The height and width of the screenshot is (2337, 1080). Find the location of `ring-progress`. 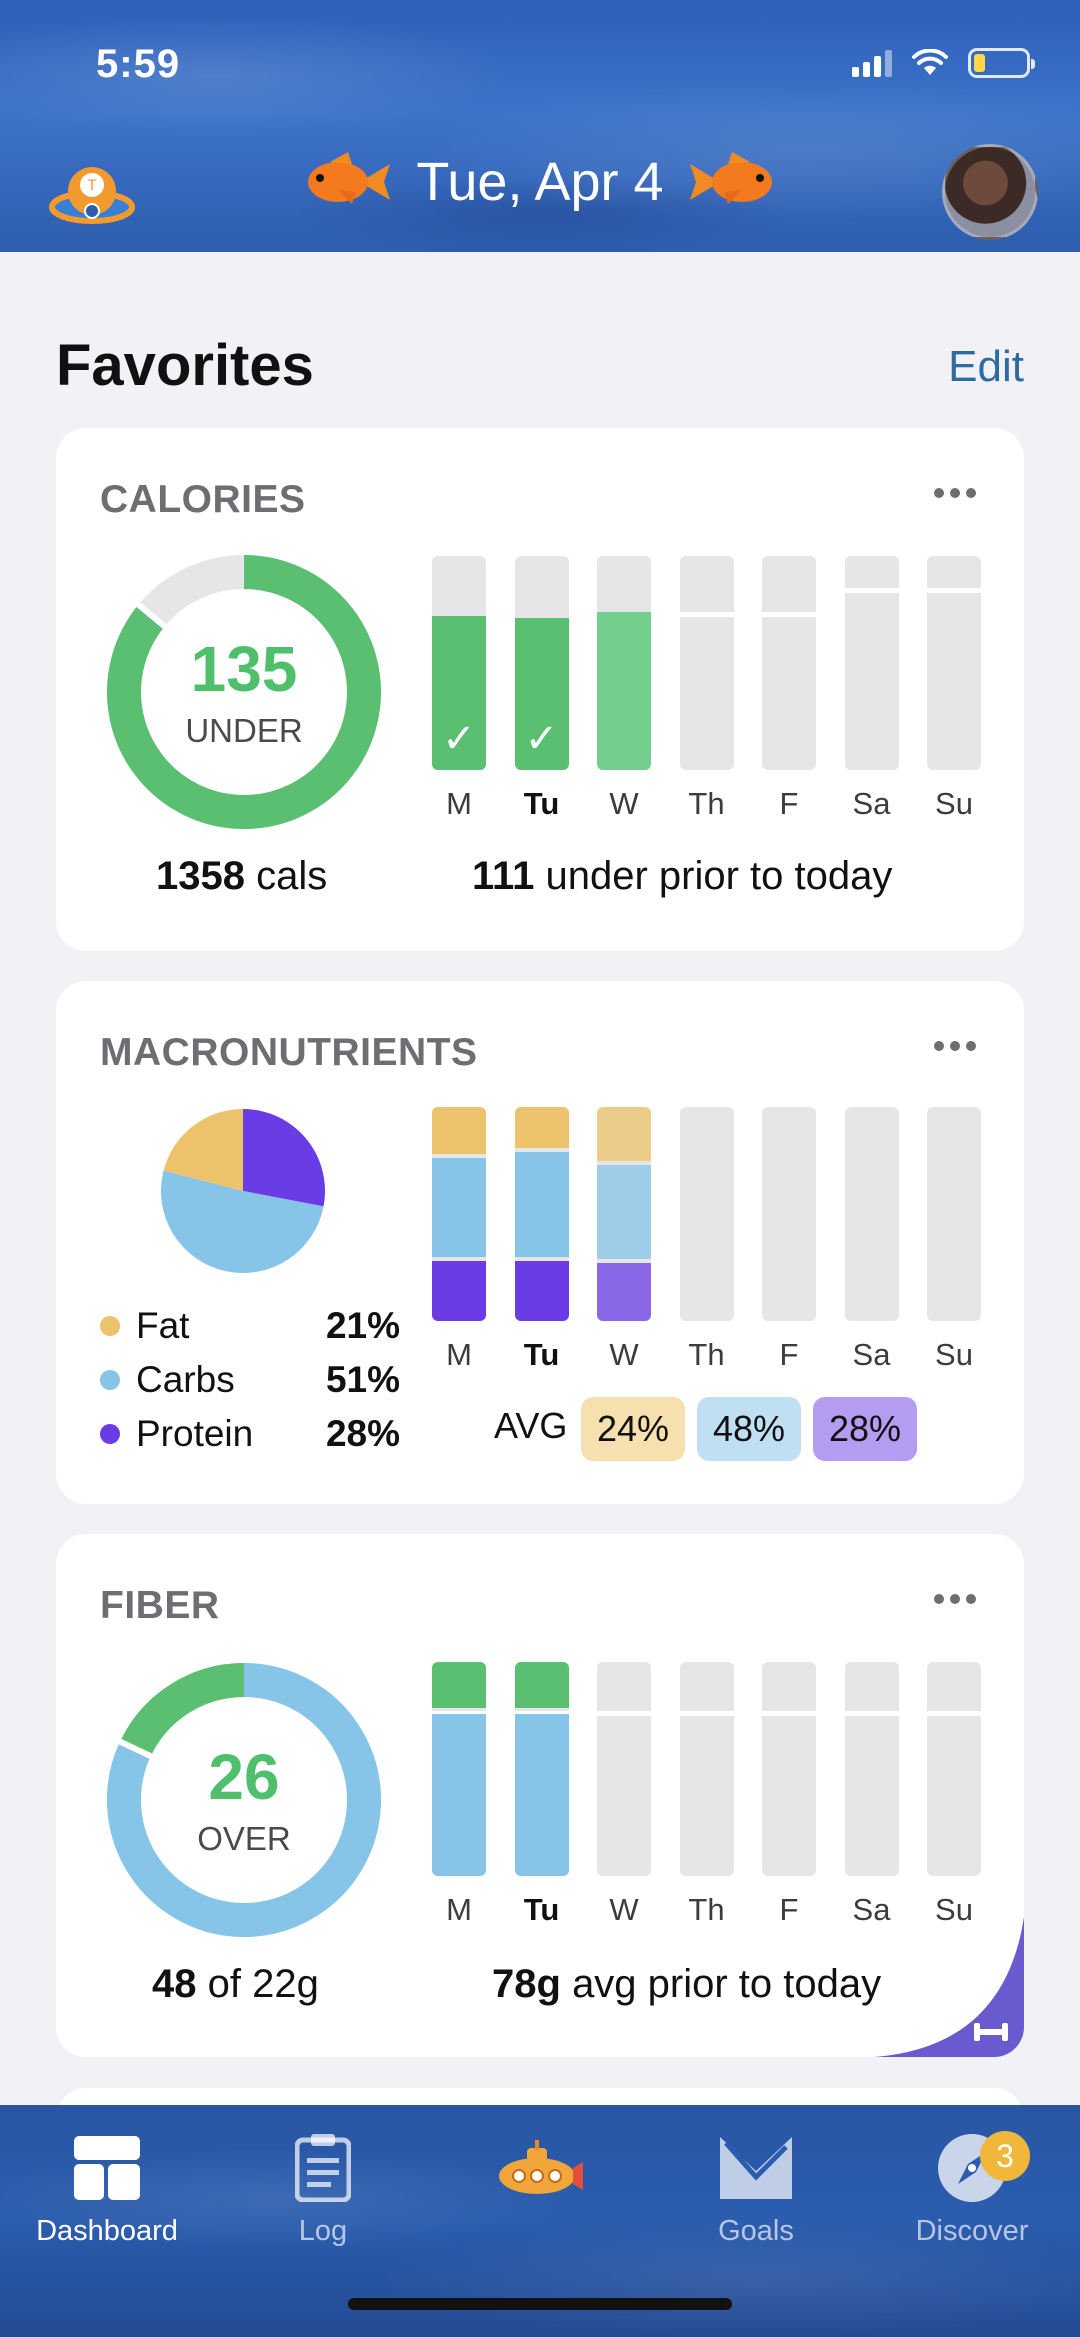

ring-progress is located at coordinates (244, 692).